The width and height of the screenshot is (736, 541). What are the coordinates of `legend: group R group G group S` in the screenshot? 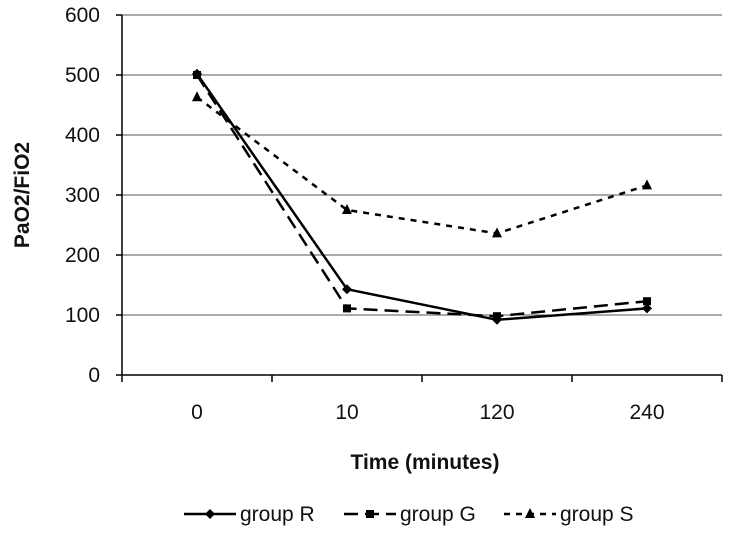 It's located at (409, 514).